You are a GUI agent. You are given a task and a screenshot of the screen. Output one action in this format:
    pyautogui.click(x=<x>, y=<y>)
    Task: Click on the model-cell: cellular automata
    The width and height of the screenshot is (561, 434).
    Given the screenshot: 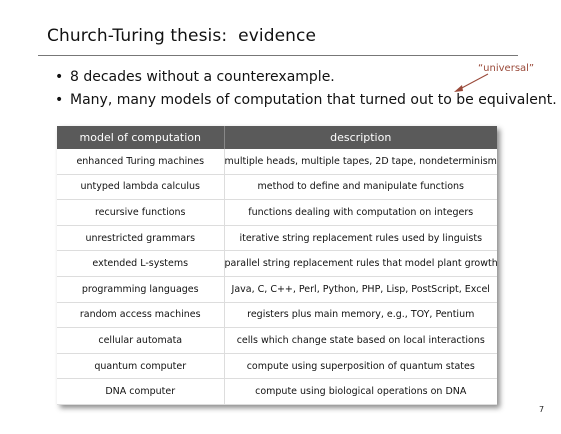 What is the action you would take?
    pyautogui.click(x=140, y=340)
    